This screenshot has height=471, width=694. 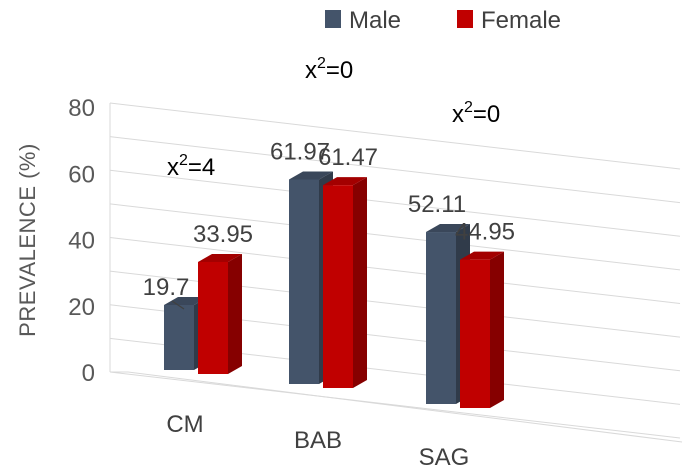 What do you see at coordinates (348, 157) in the screenshot?
I see `data-label-female-bab: 61.47` at bounding box center [348, 157].